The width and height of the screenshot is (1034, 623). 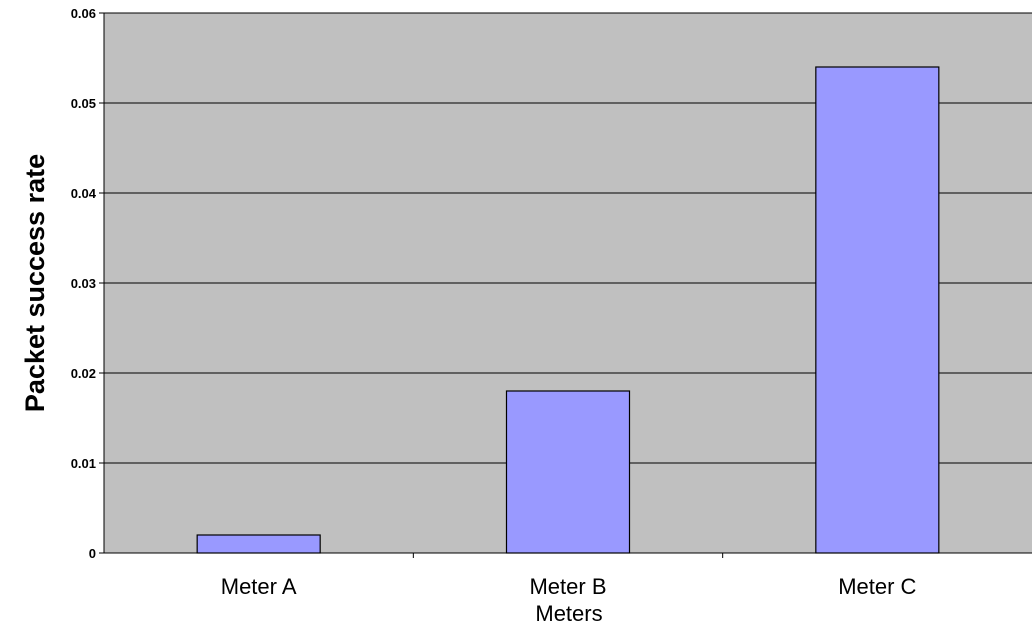 What do you see at coordinates (259, 586) in the screenshot?
I see `x-category-label: Meter A` at bounding box center [259, 586].